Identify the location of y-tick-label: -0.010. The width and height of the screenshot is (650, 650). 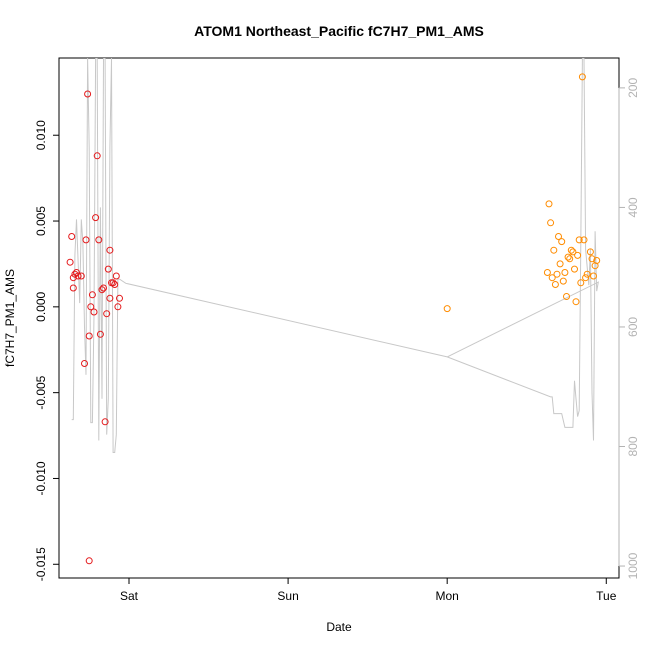
(41, 478).